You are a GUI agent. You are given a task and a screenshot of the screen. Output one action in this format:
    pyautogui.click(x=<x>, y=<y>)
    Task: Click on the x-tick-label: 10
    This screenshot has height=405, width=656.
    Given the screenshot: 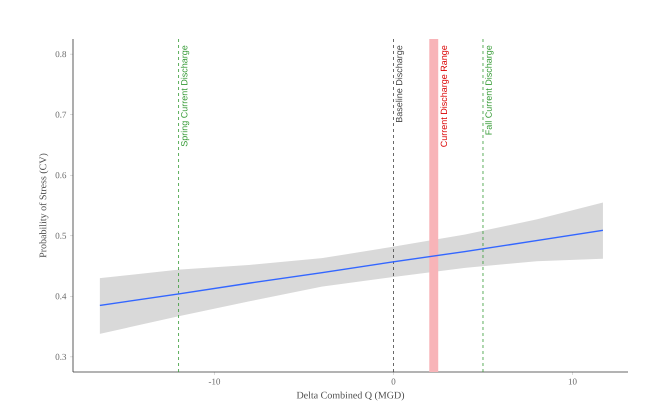 What is the action you would take?
    pyautogui.click(x=572, y=381)
    